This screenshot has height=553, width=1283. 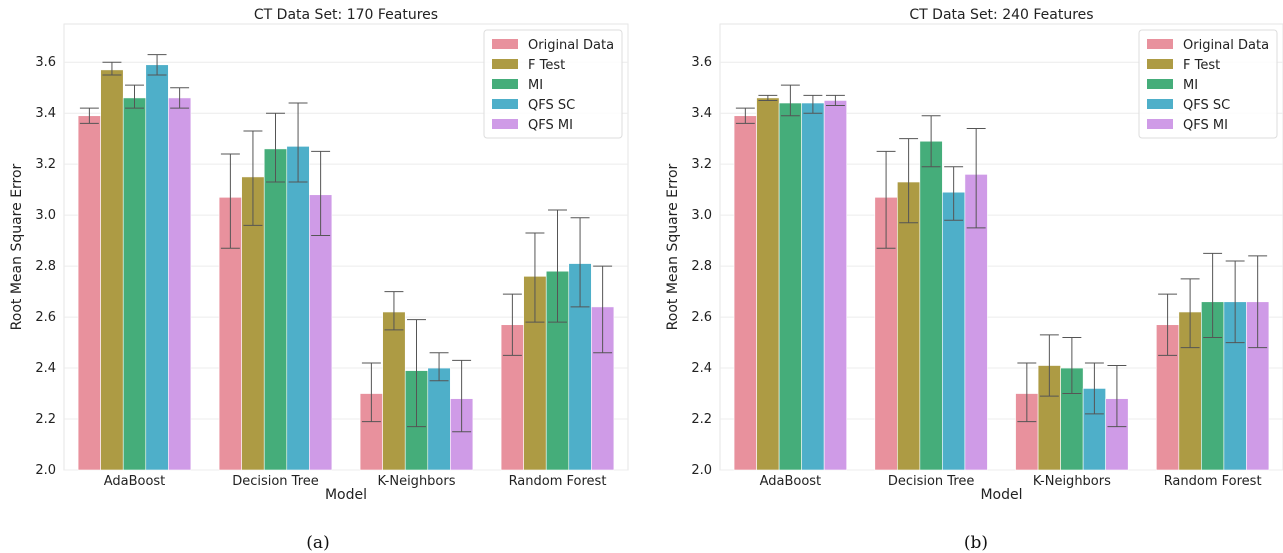 What do you see at coordinates (976, 543) in the screenshot?
I see `subfigure-caption: (b)` at bounding box center [976, 543].